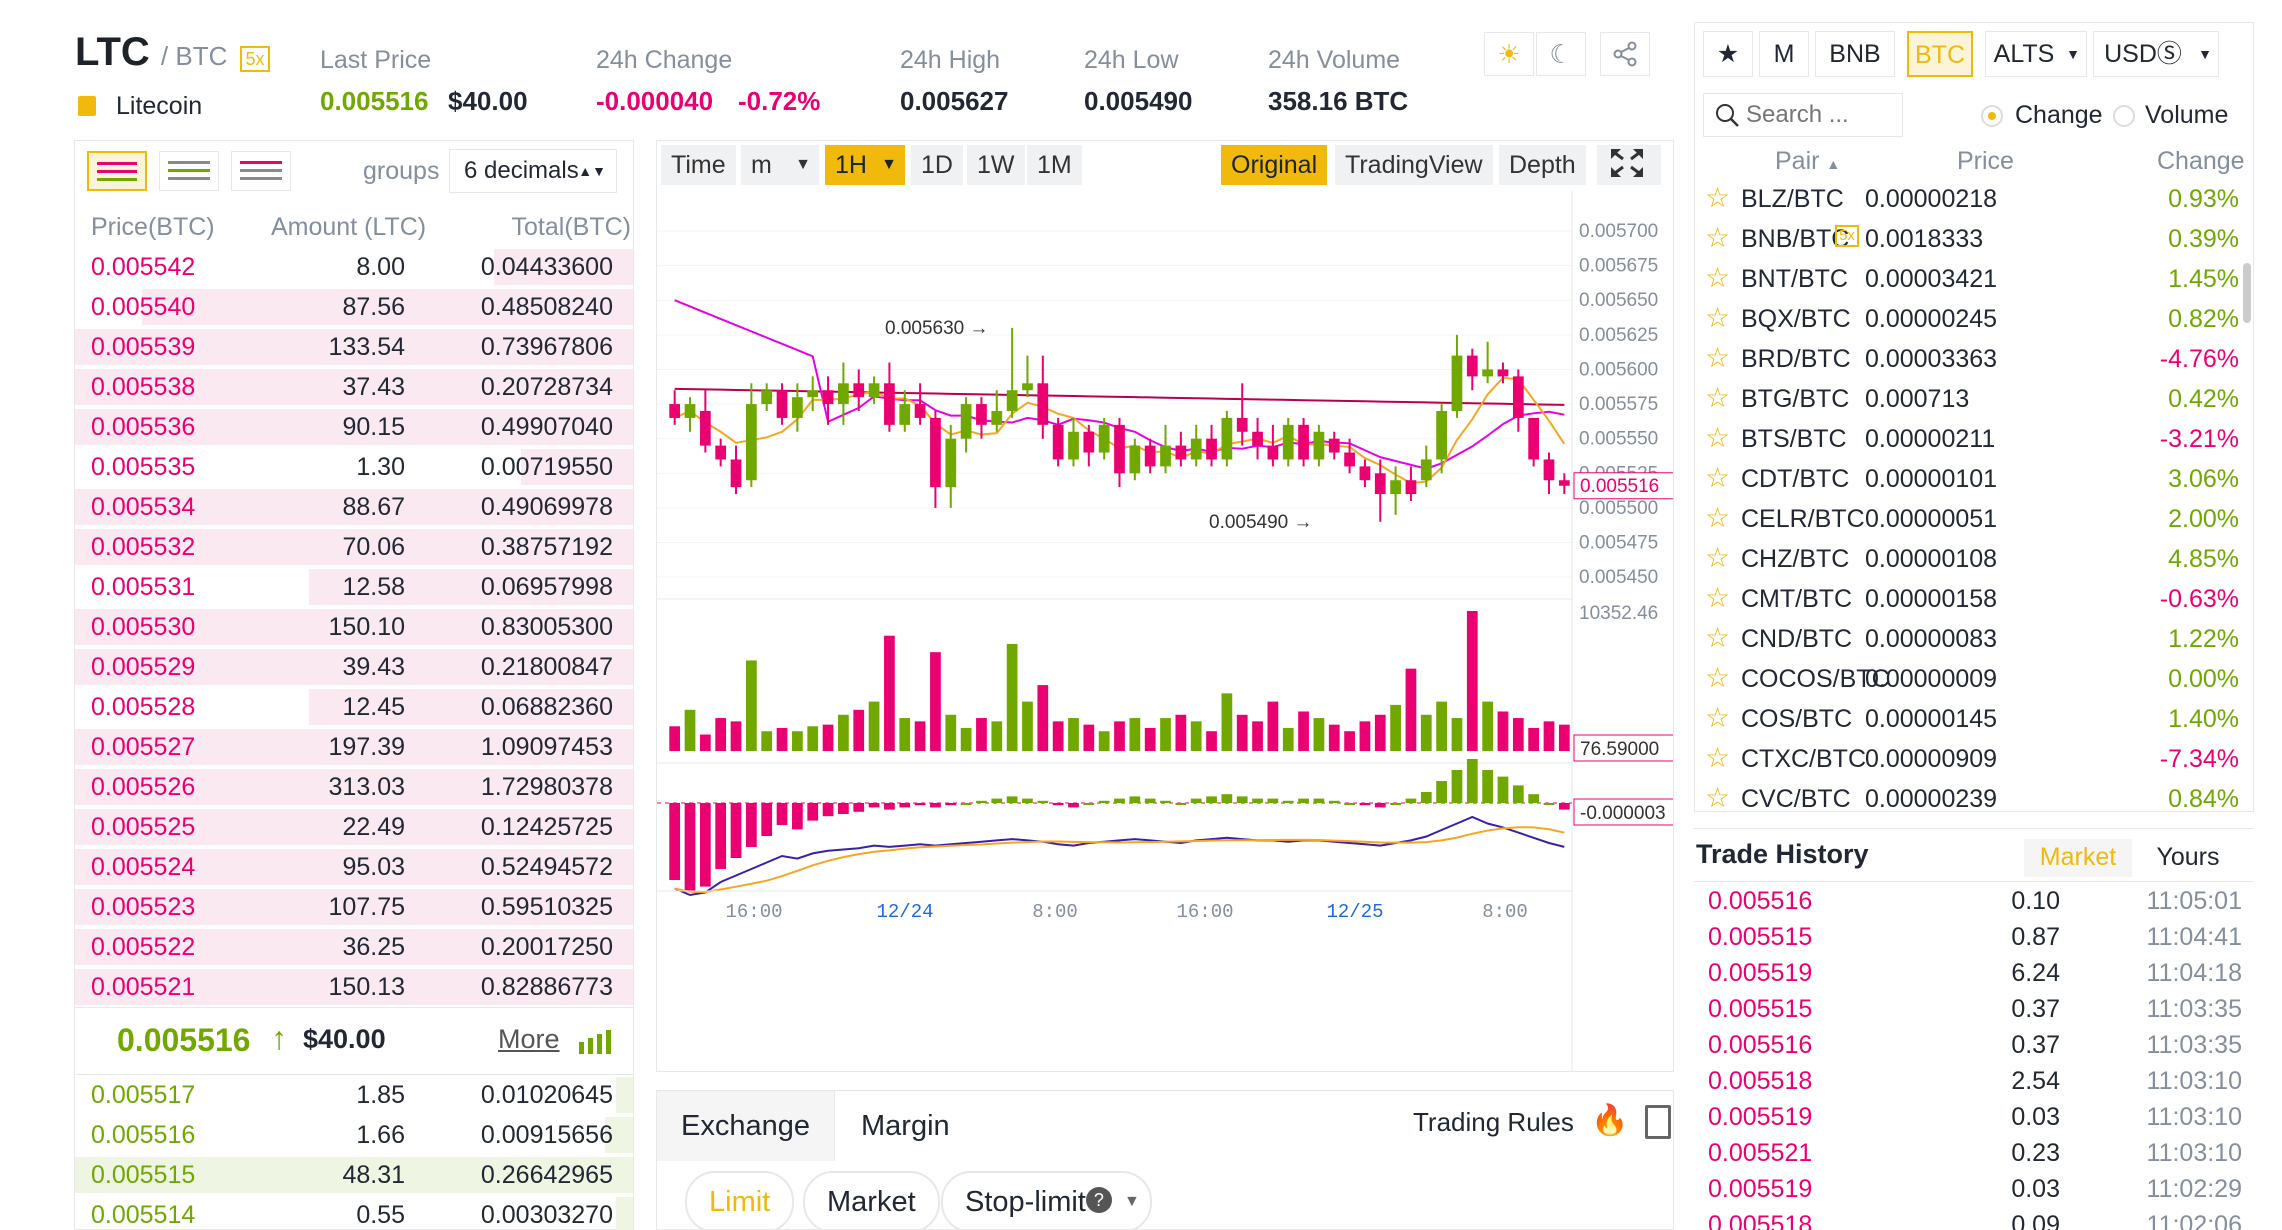  What do you see at coordinates (698, 165) in the screenshot?
I see `time-button: Time` at bounding box center [698, 165].